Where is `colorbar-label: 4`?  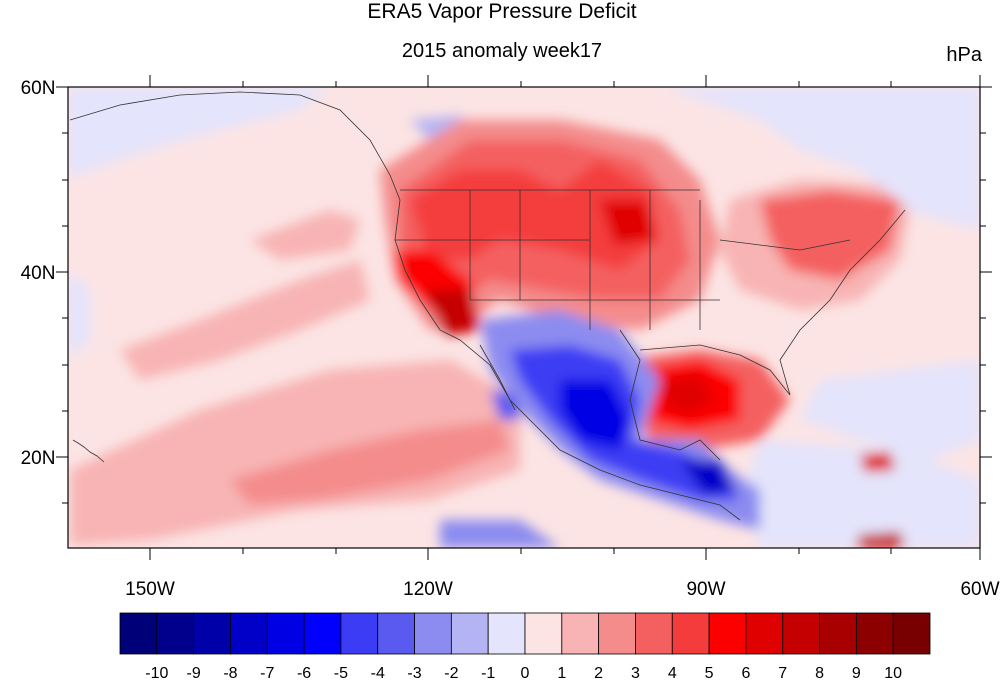 colorbar-label: 4 is located at coordinates (672, 673).